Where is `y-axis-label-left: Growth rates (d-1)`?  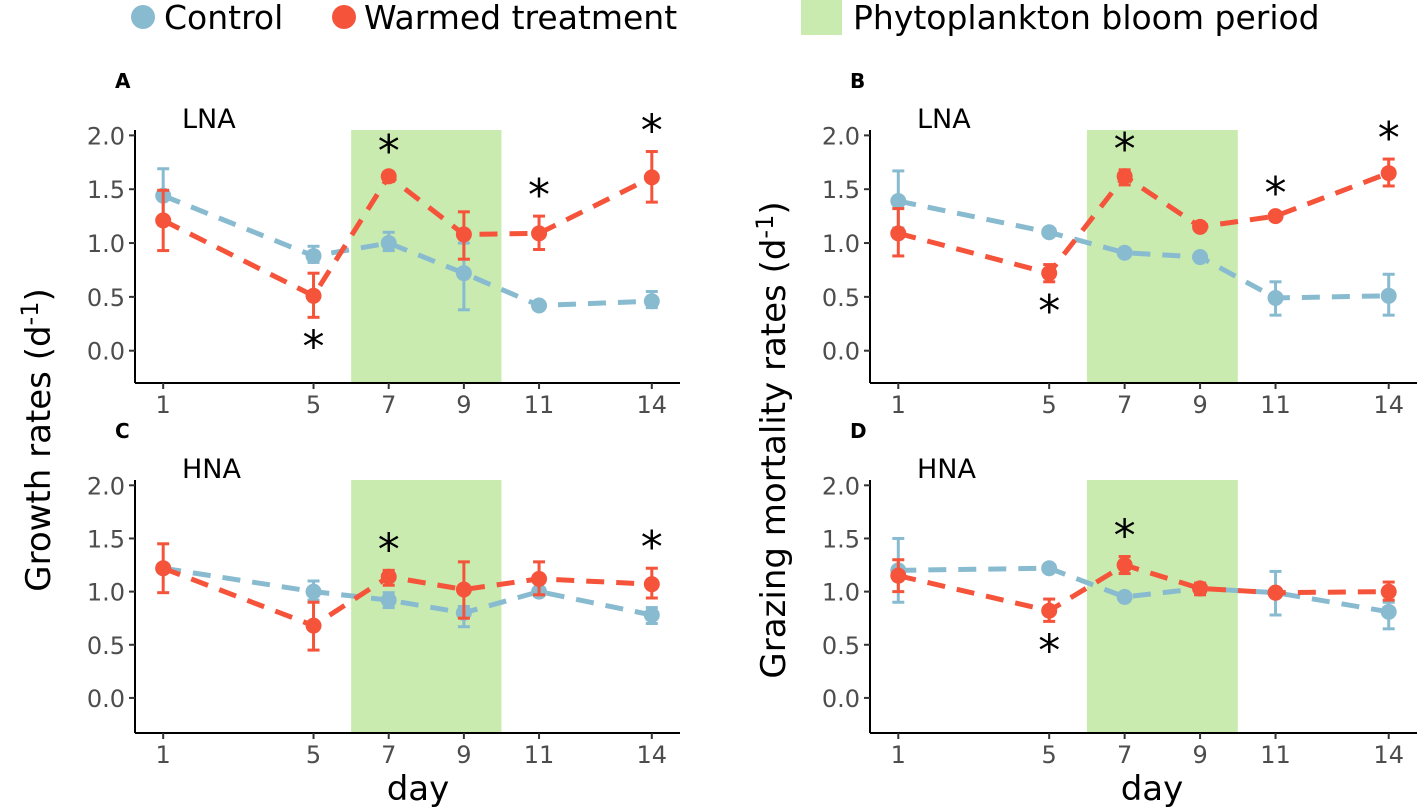 y-axis-label-left: Growth rates (d-1) is located at coordinates (37, 440).